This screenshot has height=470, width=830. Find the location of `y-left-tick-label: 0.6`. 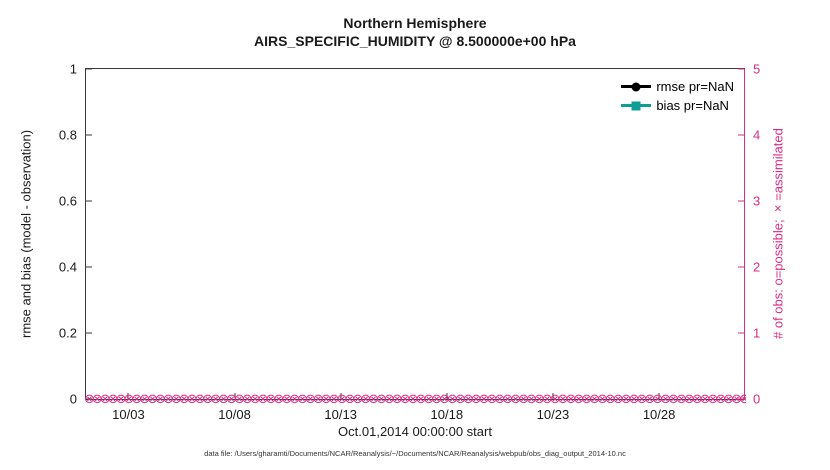

y-left-tick-label: 0.6 is located at coordinates (67, 201).